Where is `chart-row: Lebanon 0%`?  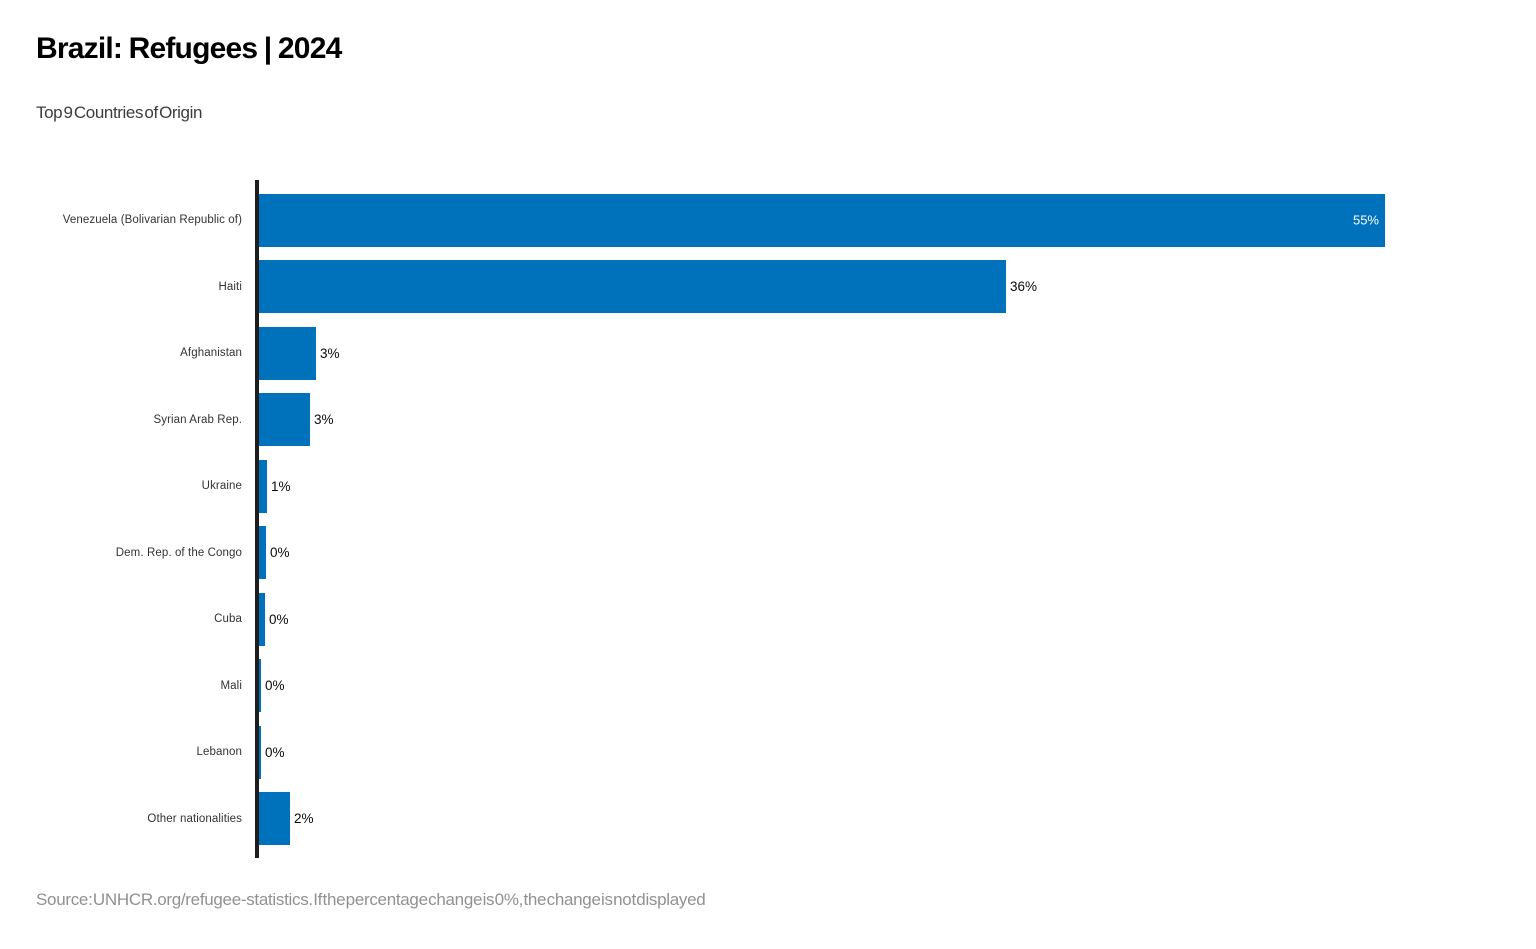 chart-row: Lebanon 0% is located at coordinates (768, 752).